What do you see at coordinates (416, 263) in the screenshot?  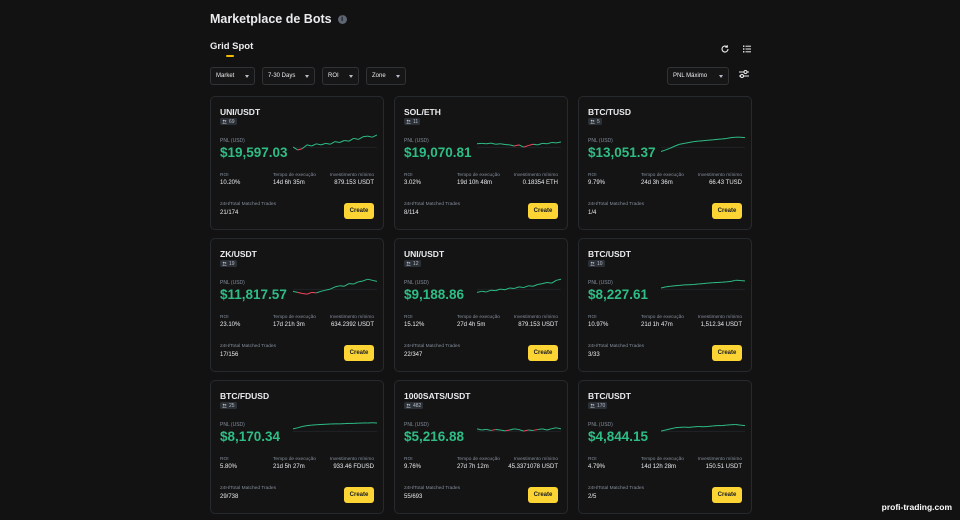 I see `user-count: 12` at bounding box center [416, 263].